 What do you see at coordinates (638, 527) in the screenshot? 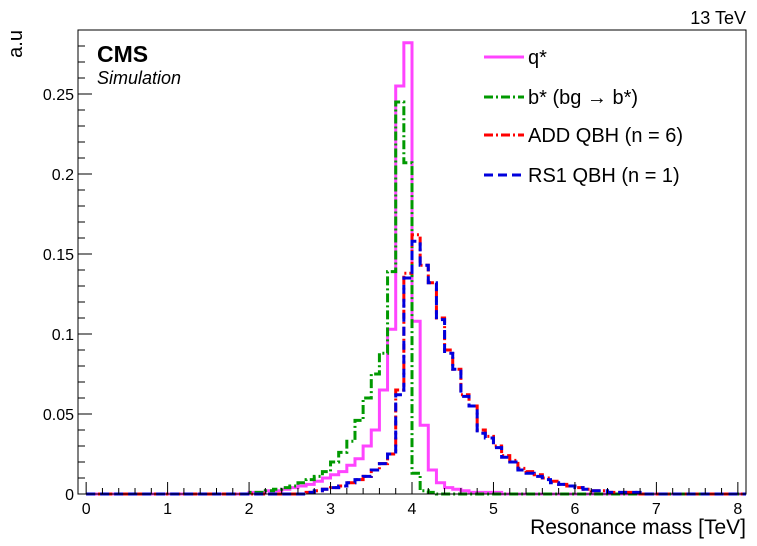
I see `x-axis-label: Resonance mass [TeV]` at bounding box center [638, 527].